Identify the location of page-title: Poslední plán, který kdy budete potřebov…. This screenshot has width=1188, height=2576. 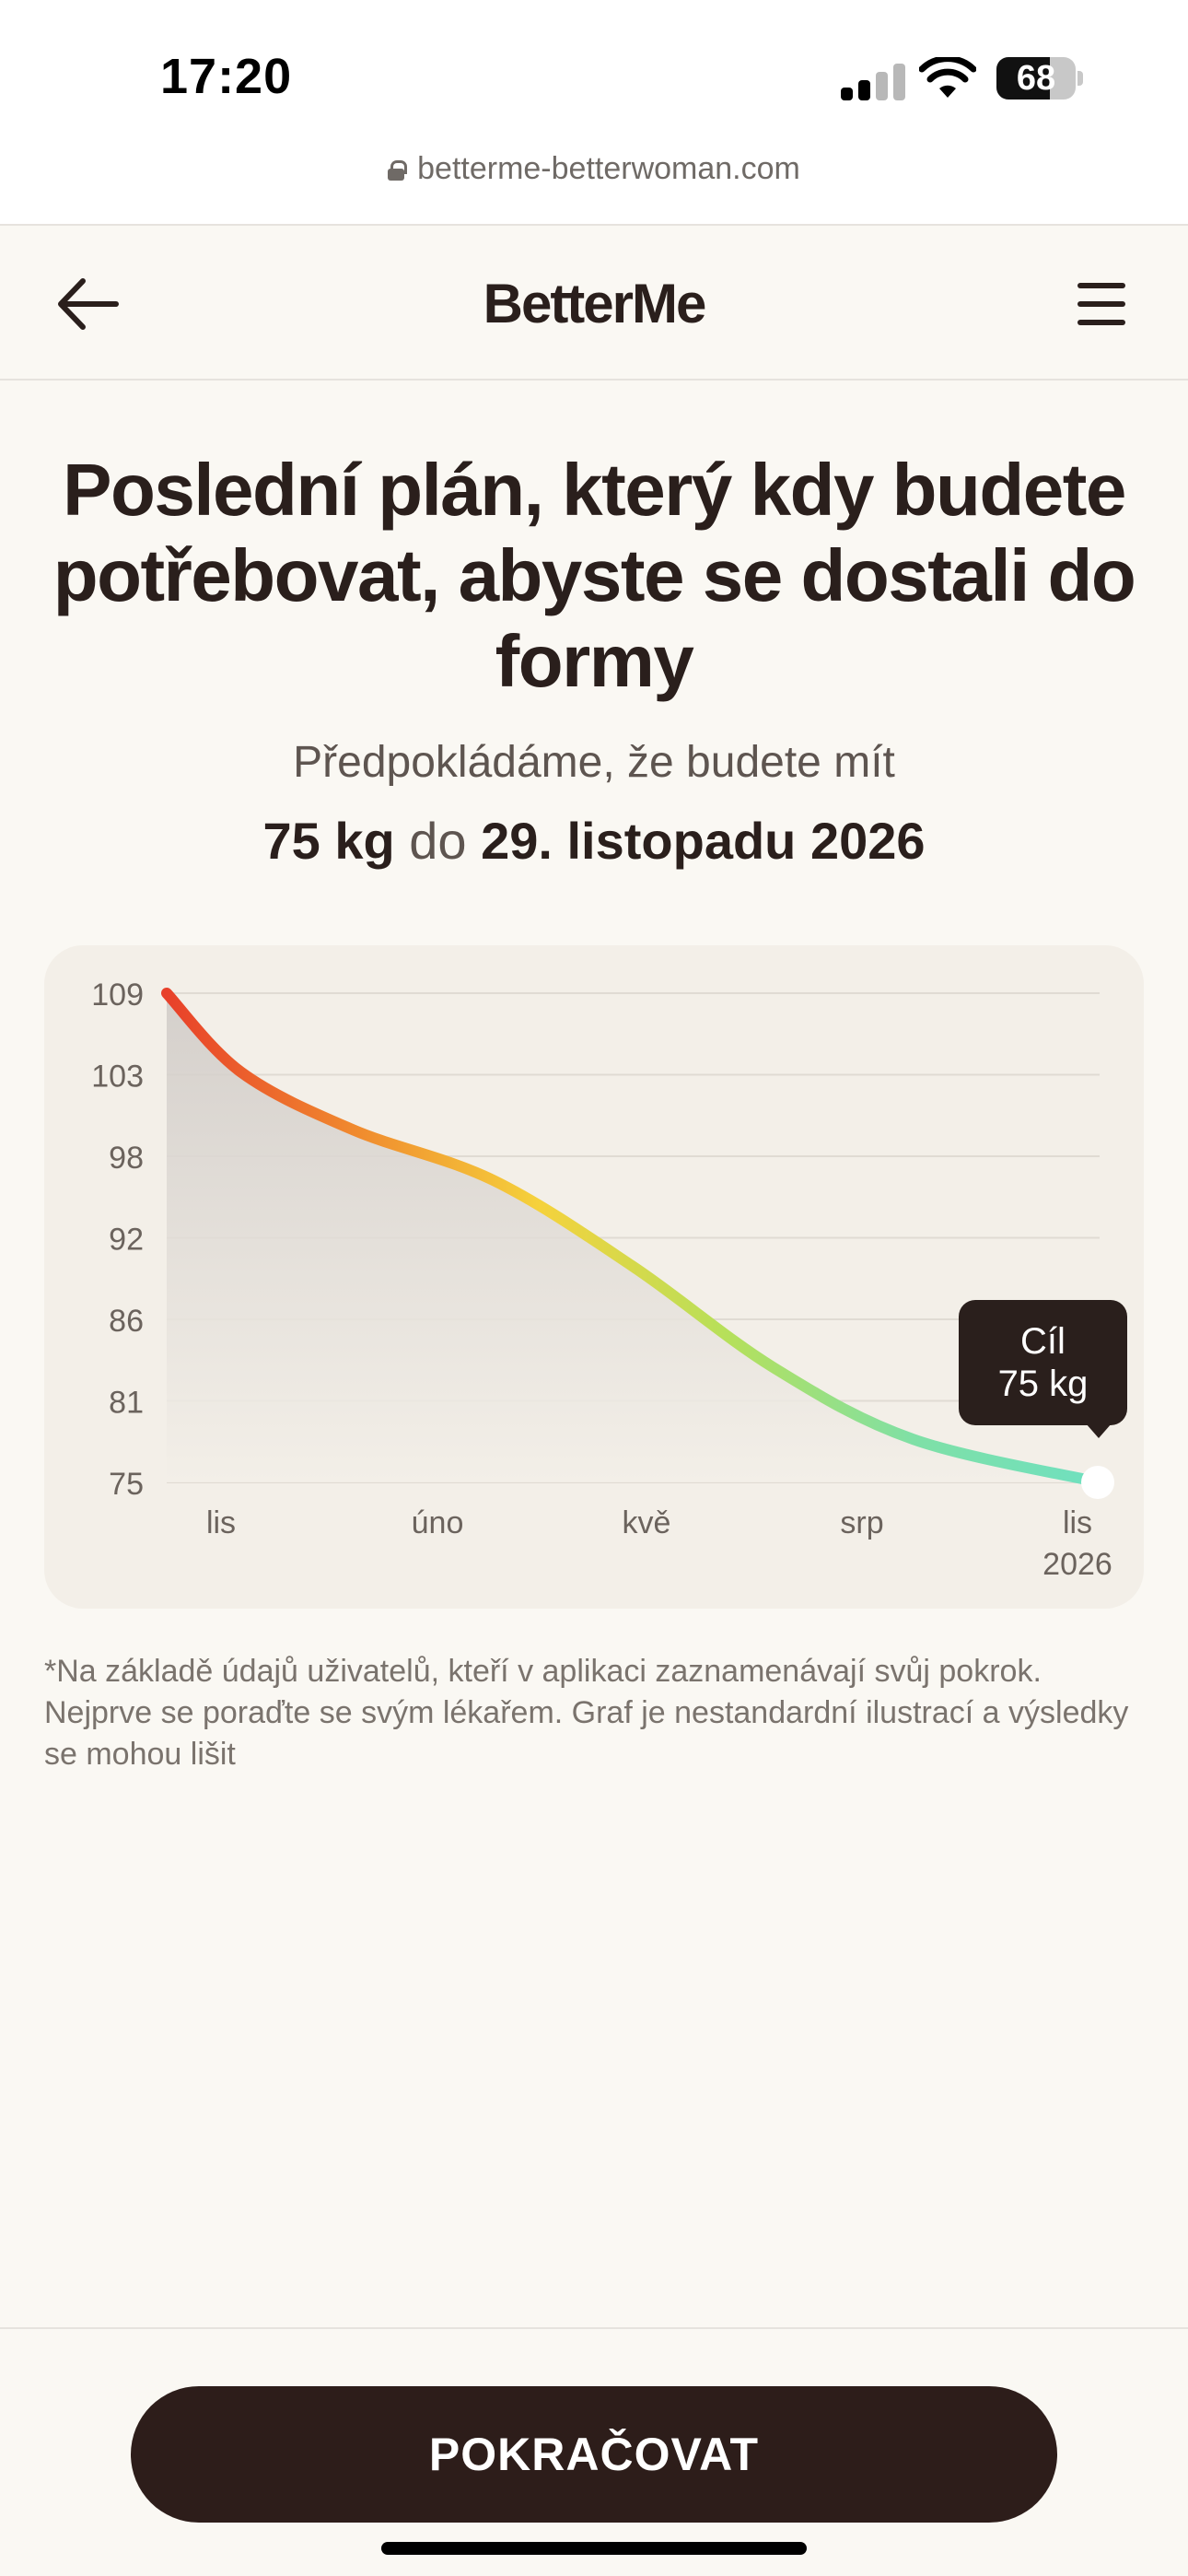
(594, 575).